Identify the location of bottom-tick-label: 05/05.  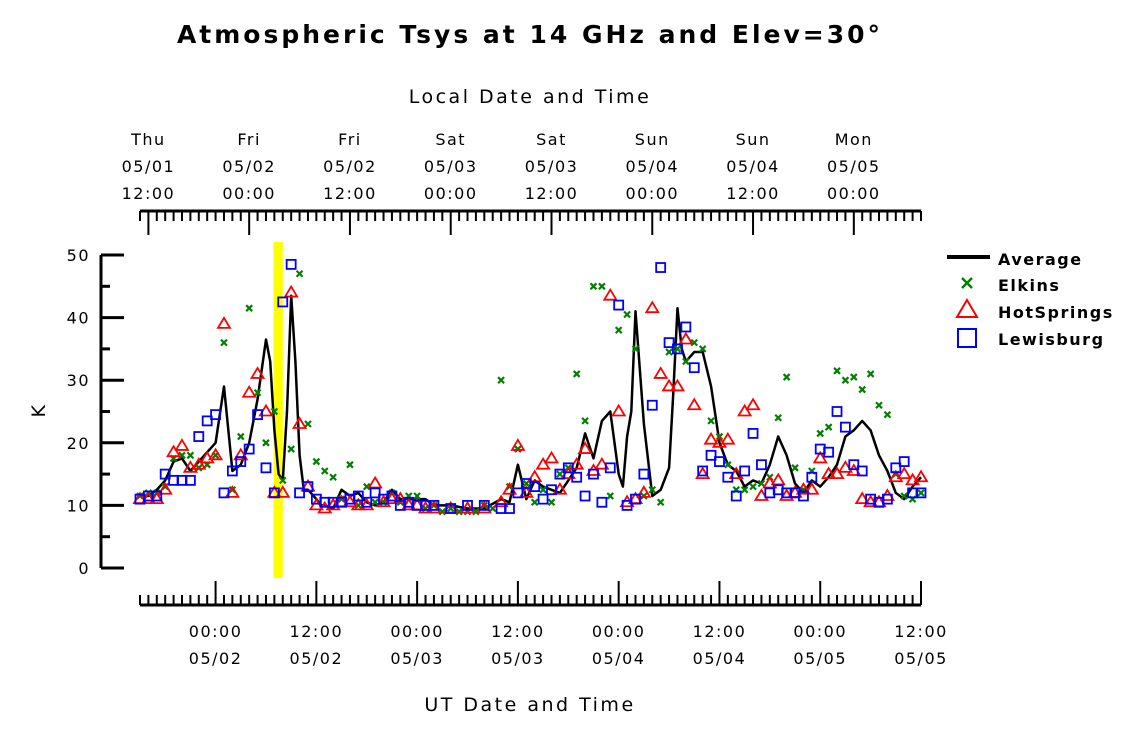
(820, 658).